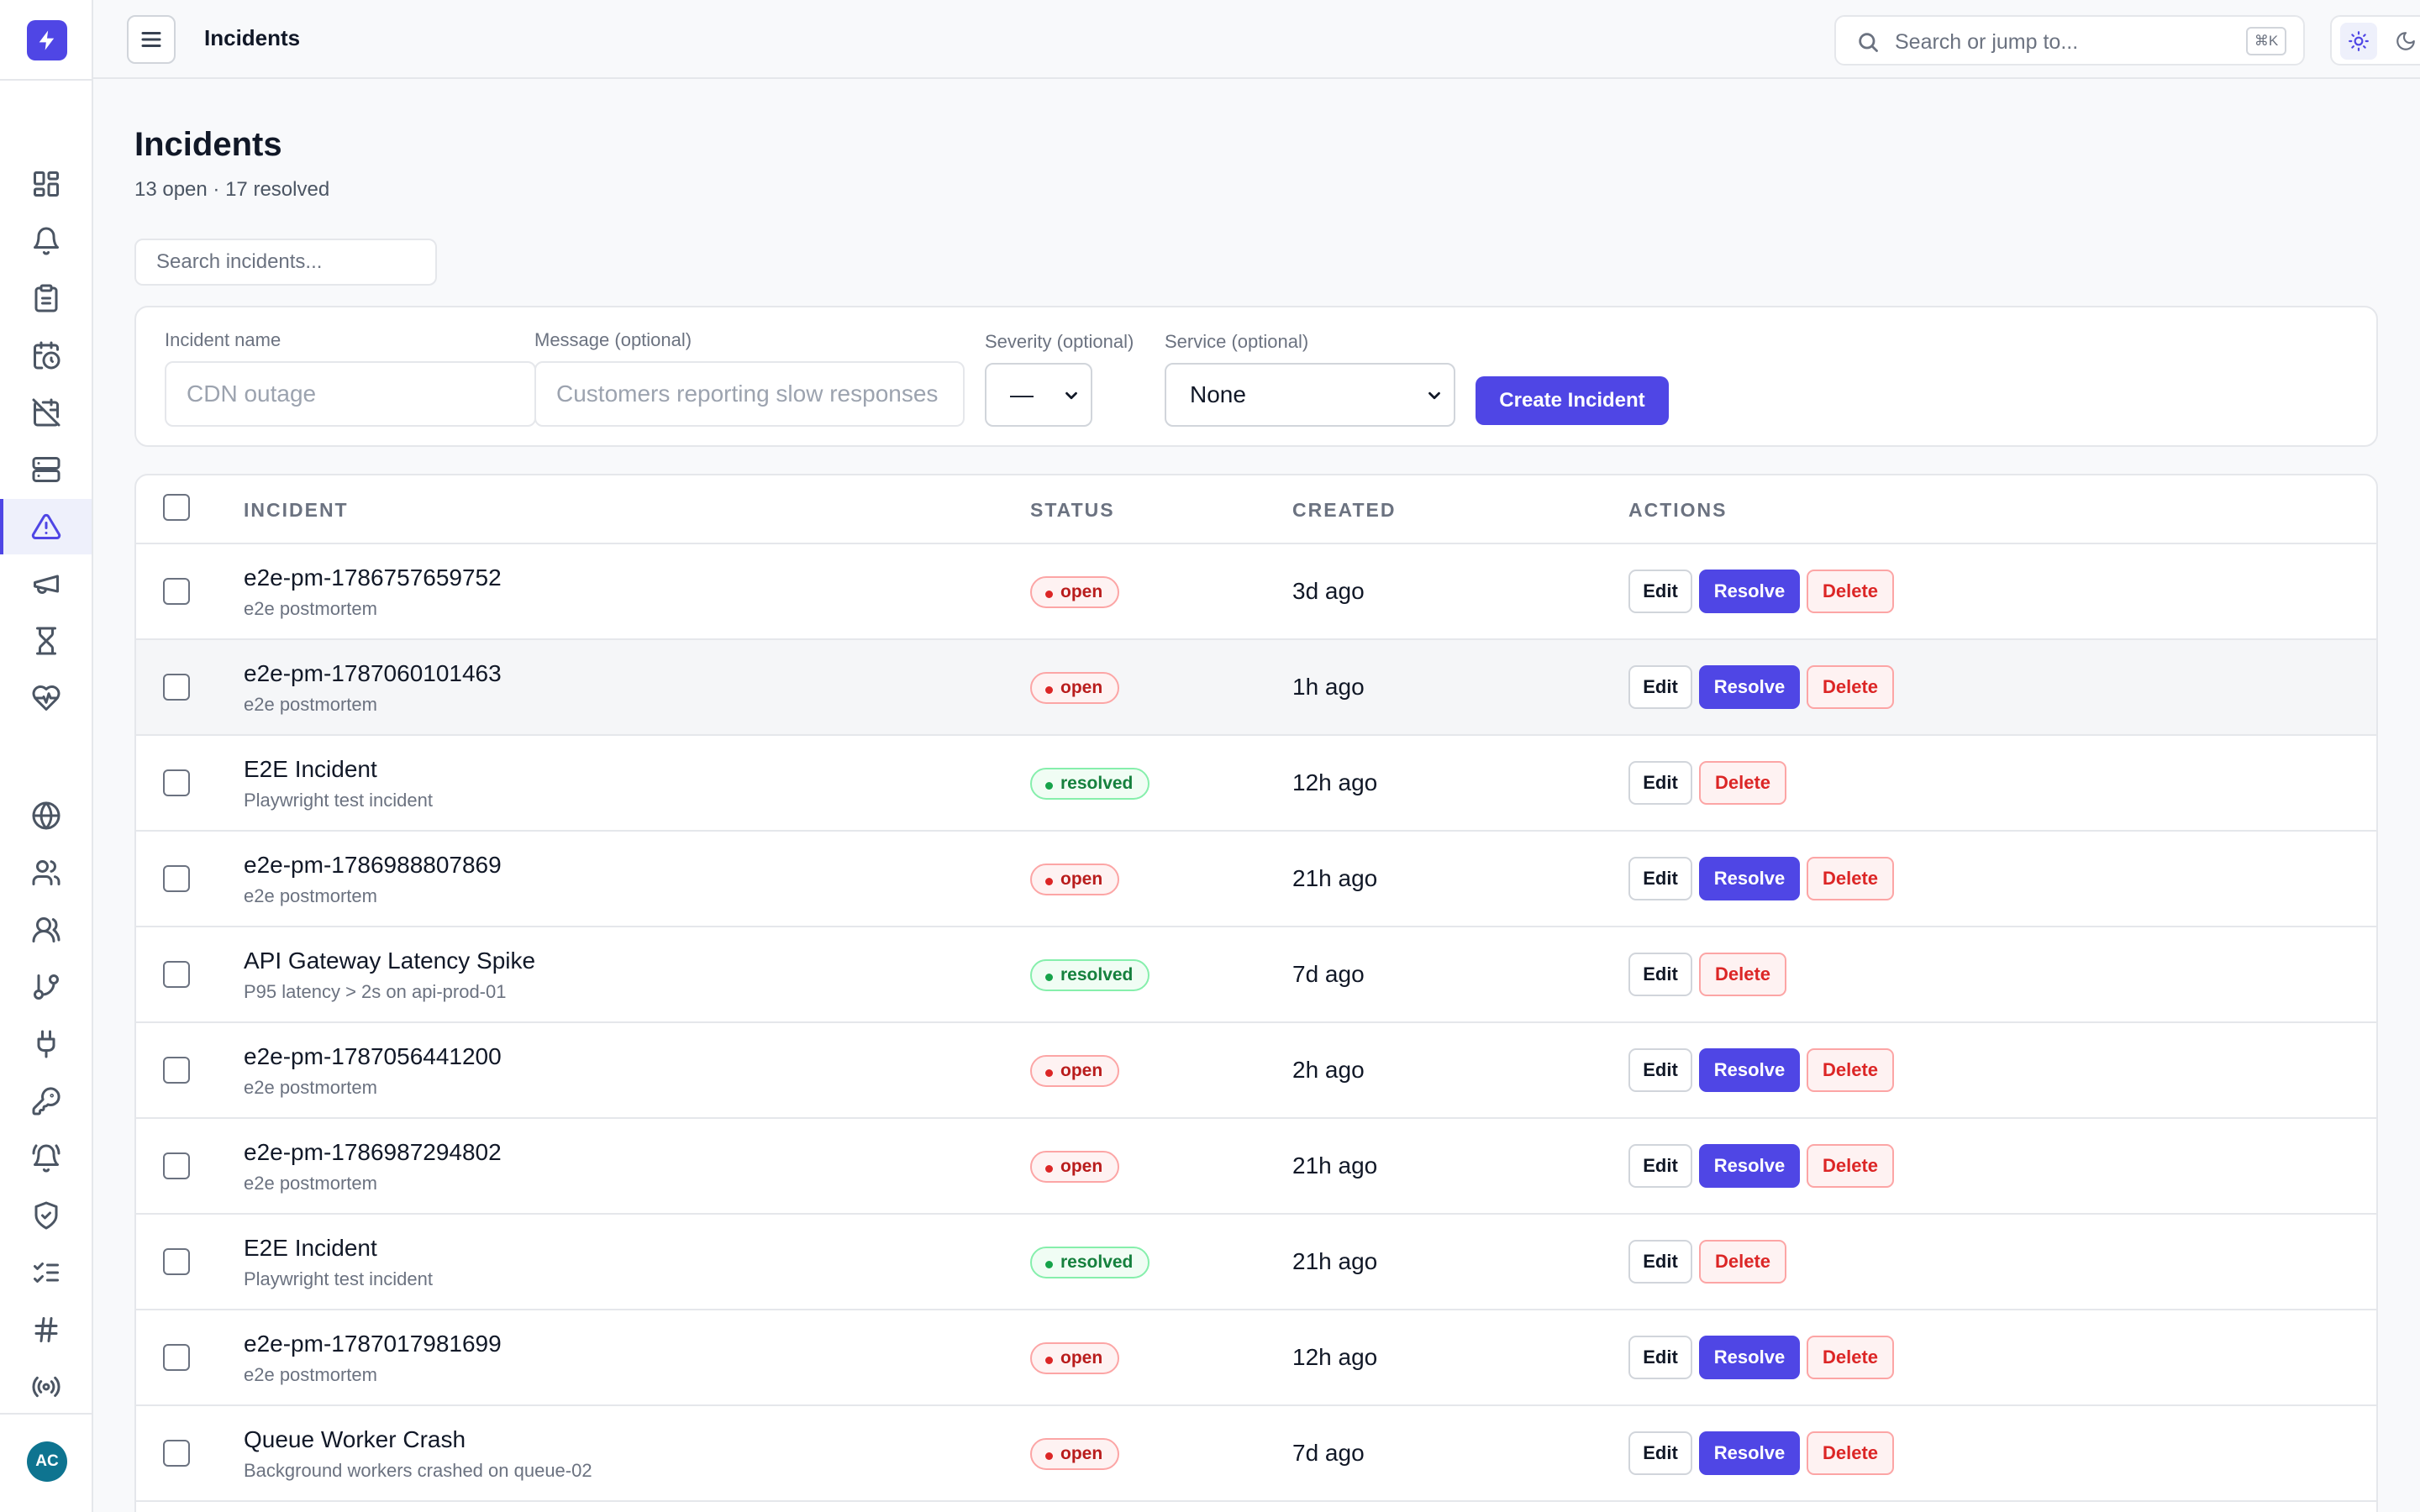 The image size is (2420, 1512). Describe the element at coordinates (46, 1044) in the screenshot. I see `sidebar-item-integrations` at that location.